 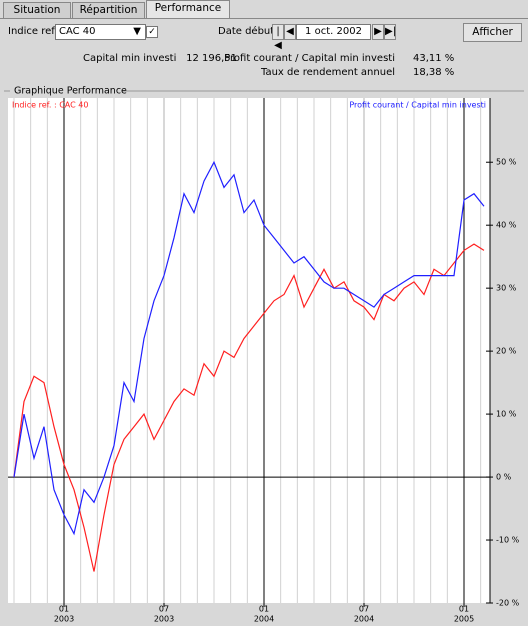 What do you see at coordinates (328, 72) in the screenshot?
I see `stat-label: Taux de rendement annuel` at bounding box center [328, 72].